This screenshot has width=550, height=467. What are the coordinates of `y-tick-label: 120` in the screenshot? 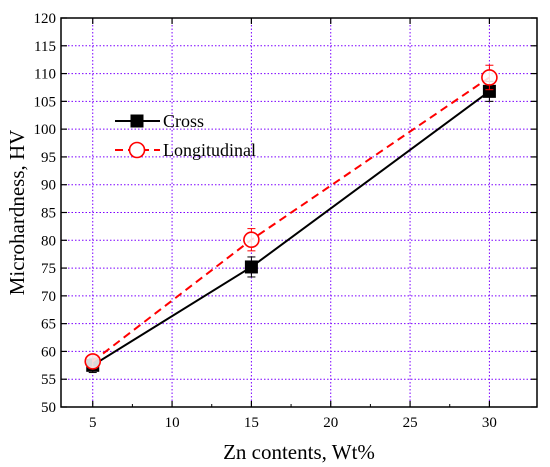 It's located at (45, 19).